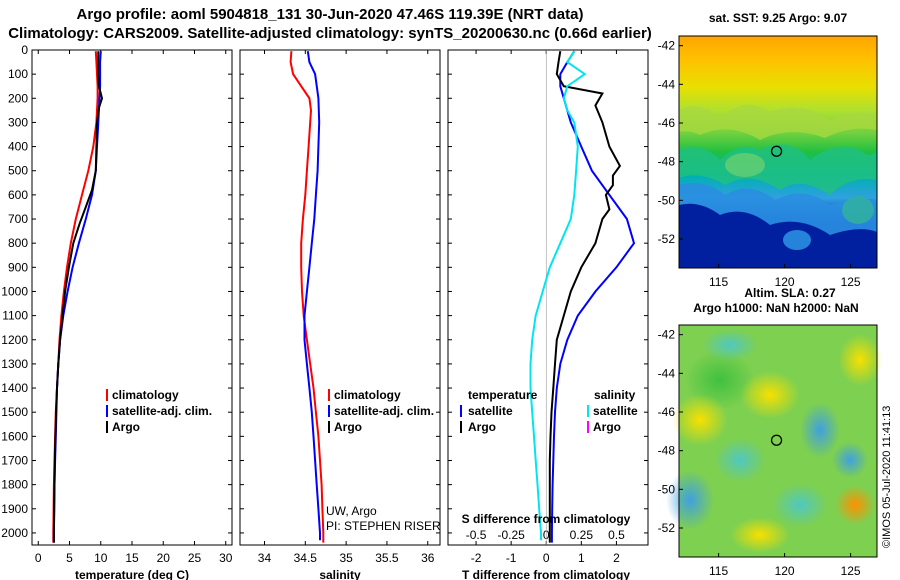 This screenshot has height=580, width=900. What do you see at coordinates (615, 395) in the screenshot?
I see `legend-heading-salinity: salinity` at bounding box center [615, 395].